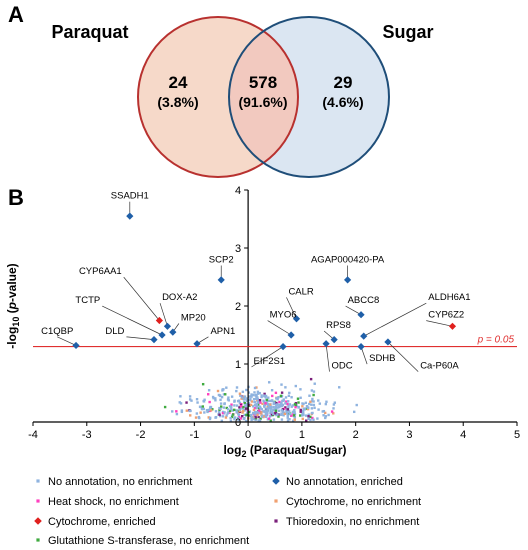  Describe the element at coordinates (347, 502) in the screenshot. I see `legend-item: Cytochrome, no enrichment` at that location.